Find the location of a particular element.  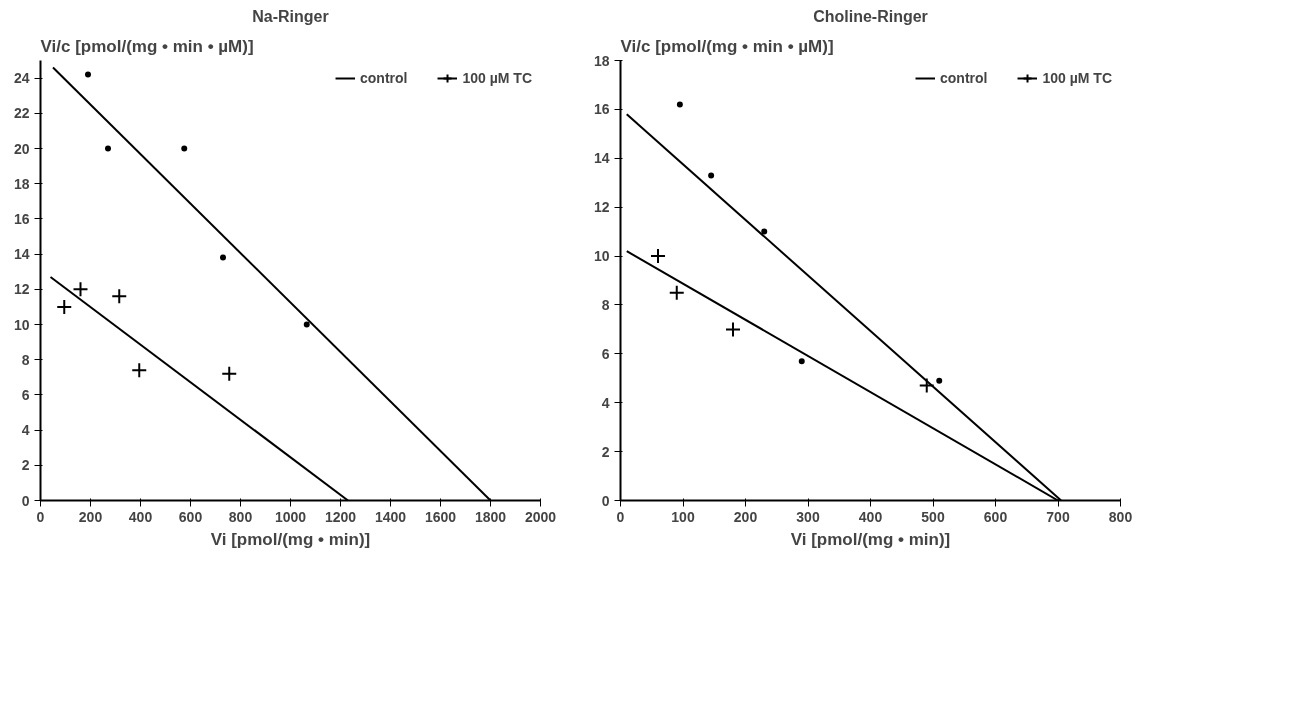

x-tick-label: 700 is located at coordinates (1058, 516).